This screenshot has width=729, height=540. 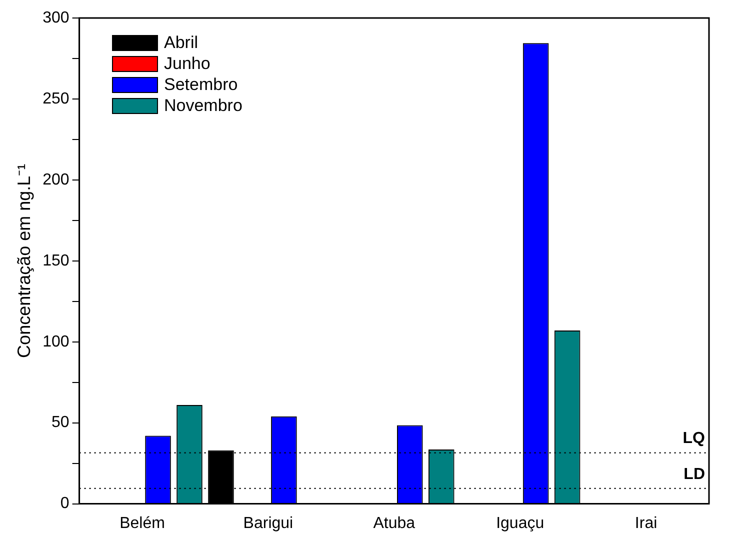 I want to click on y-axis-title: Concentração em ng.L⁻¹, so click(x=24, y=261).